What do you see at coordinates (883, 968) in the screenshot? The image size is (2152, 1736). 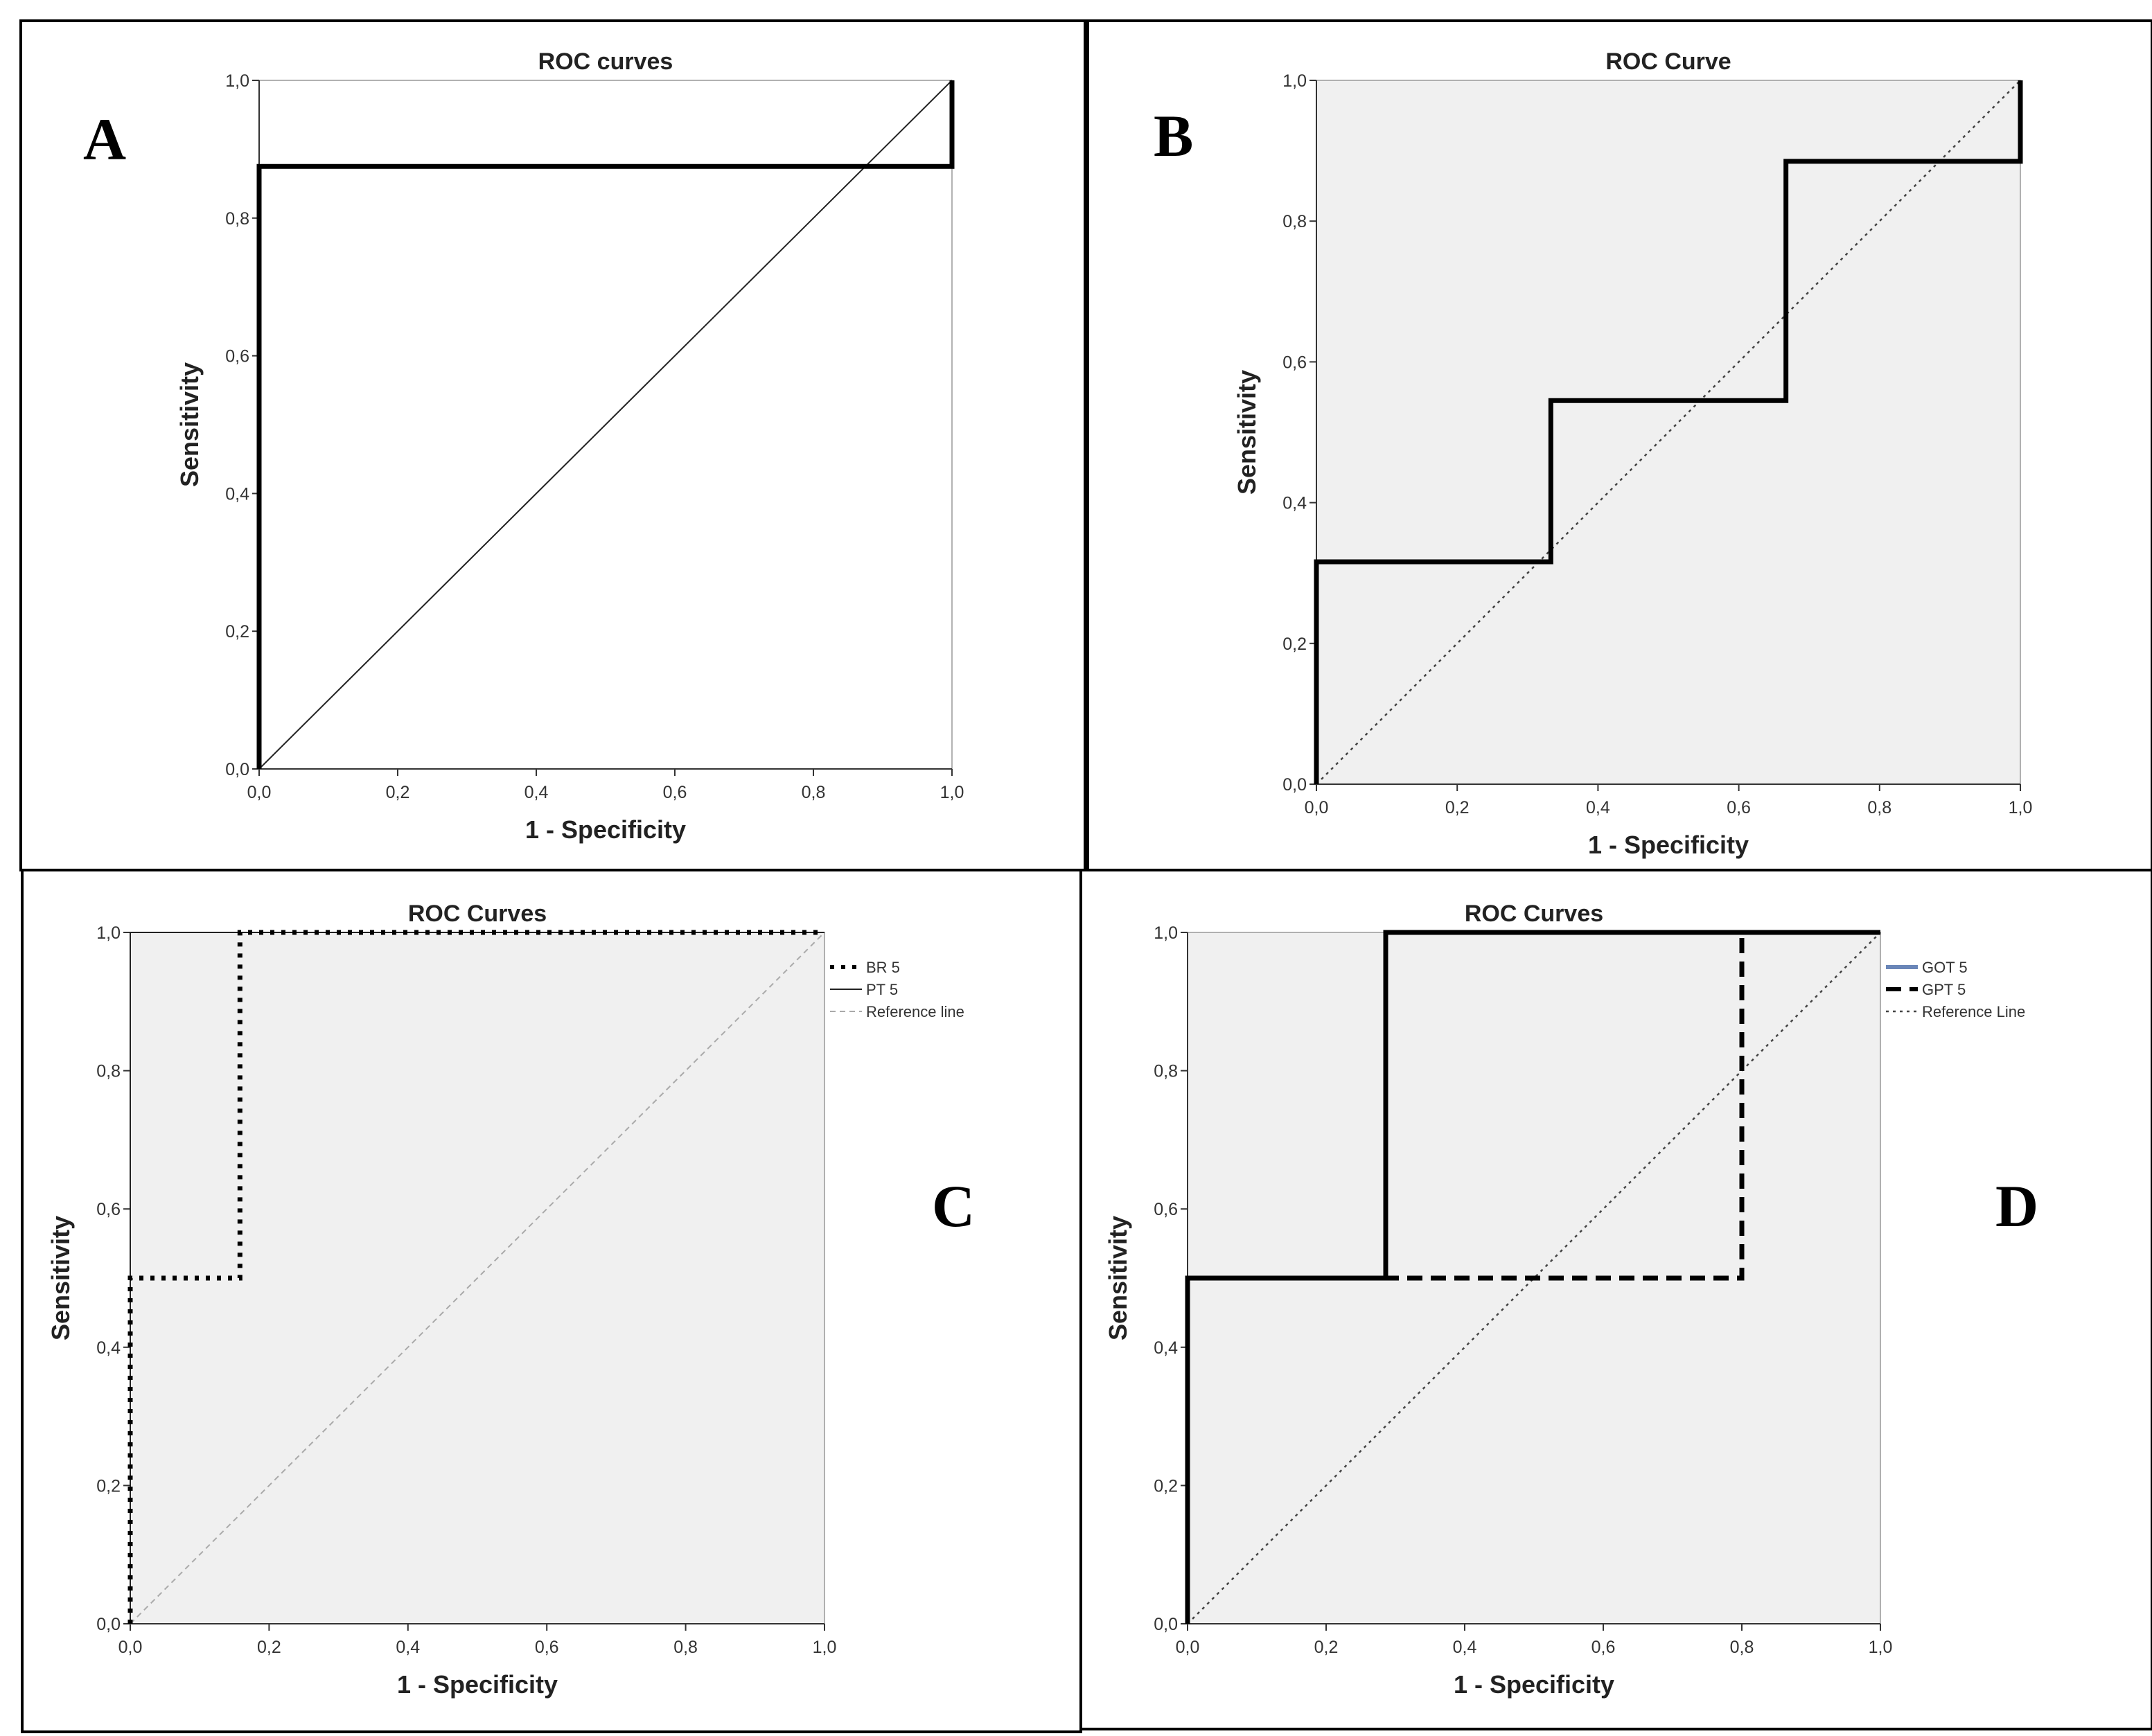 I see `legend-label: BR 5` at bounding box center [883, 968].